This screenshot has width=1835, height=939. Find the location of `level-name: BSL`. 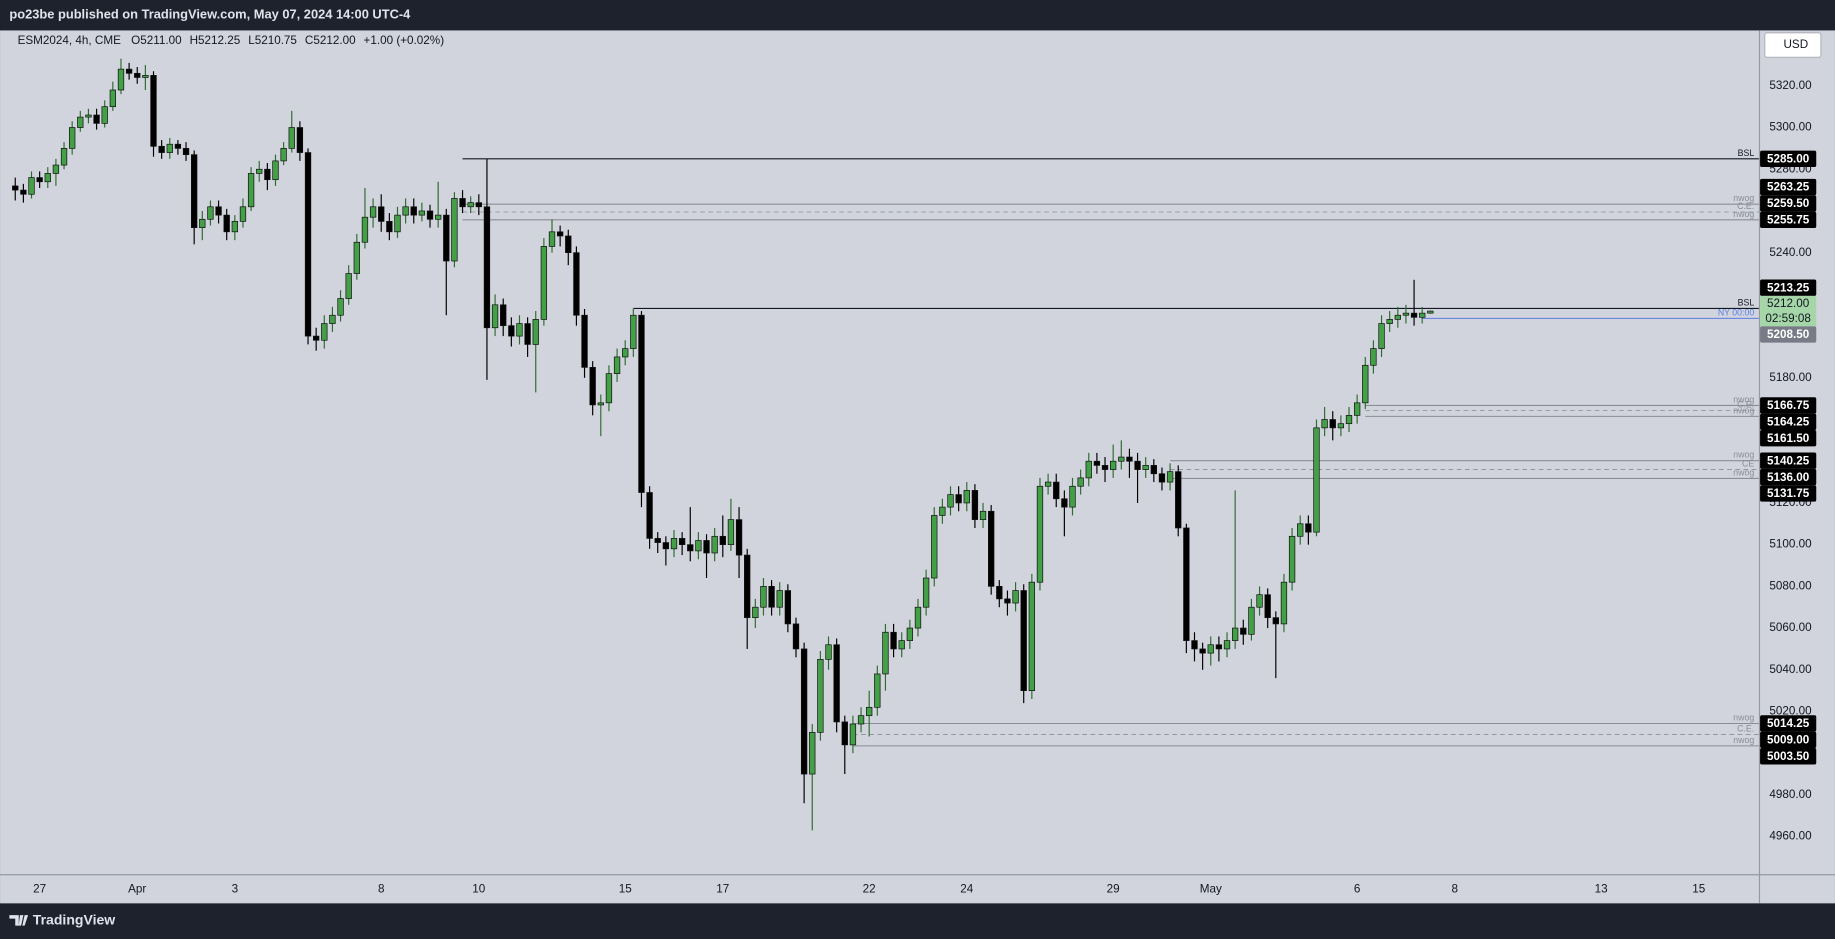

level-name: BSL is located at coordinates (1746, 303).